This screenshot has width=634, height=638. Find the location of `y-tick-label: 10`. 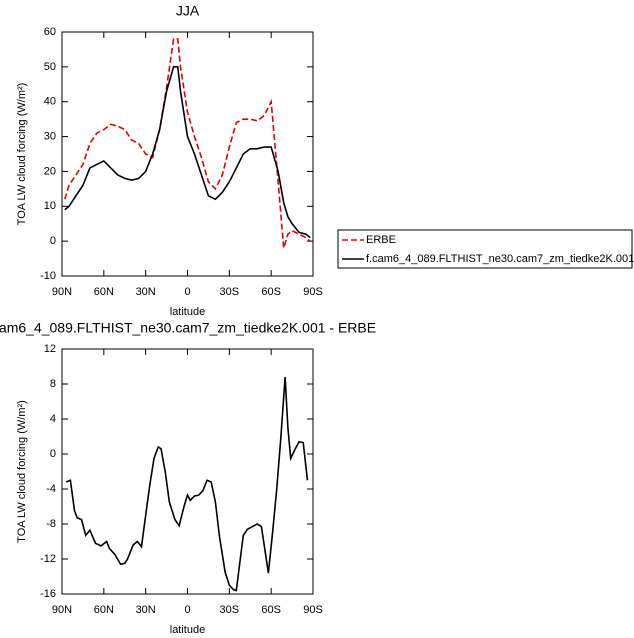

y-tick-label: 10 is located at coordinates (50, 206).